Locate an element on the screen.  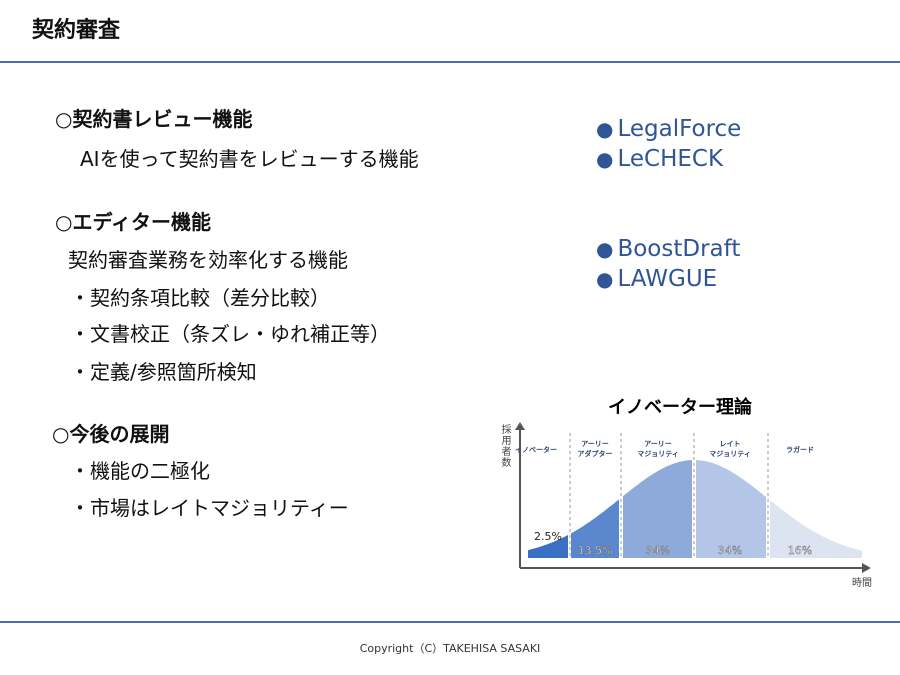
segment-label: アーリーマジョリティ is located at coordinates (658, 449).